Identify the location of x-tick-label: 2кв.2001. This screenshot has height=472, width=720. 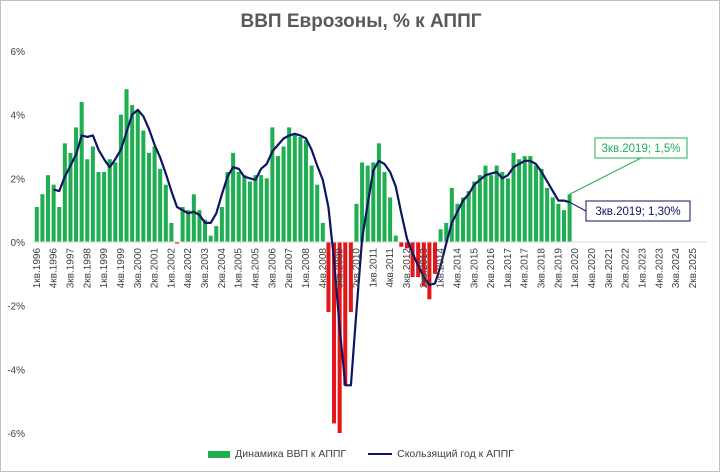
(155, 268).